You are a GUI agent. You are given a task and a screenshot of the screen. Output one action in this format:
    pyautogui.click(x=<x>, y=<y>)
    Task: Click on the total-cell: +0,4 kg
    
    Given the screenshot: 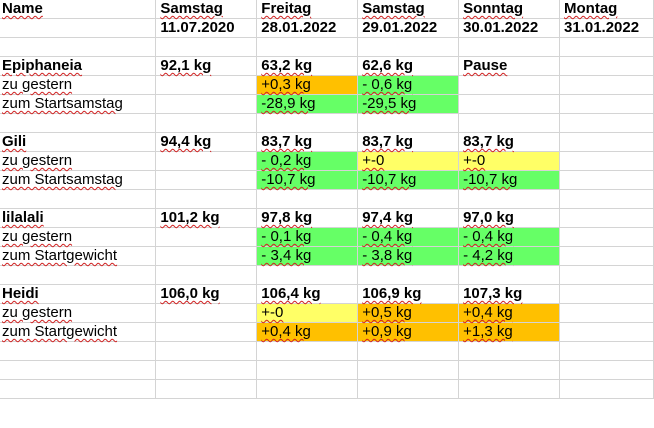 What is the action you would take?
    pyautogui.click(x=307, y=332)
    